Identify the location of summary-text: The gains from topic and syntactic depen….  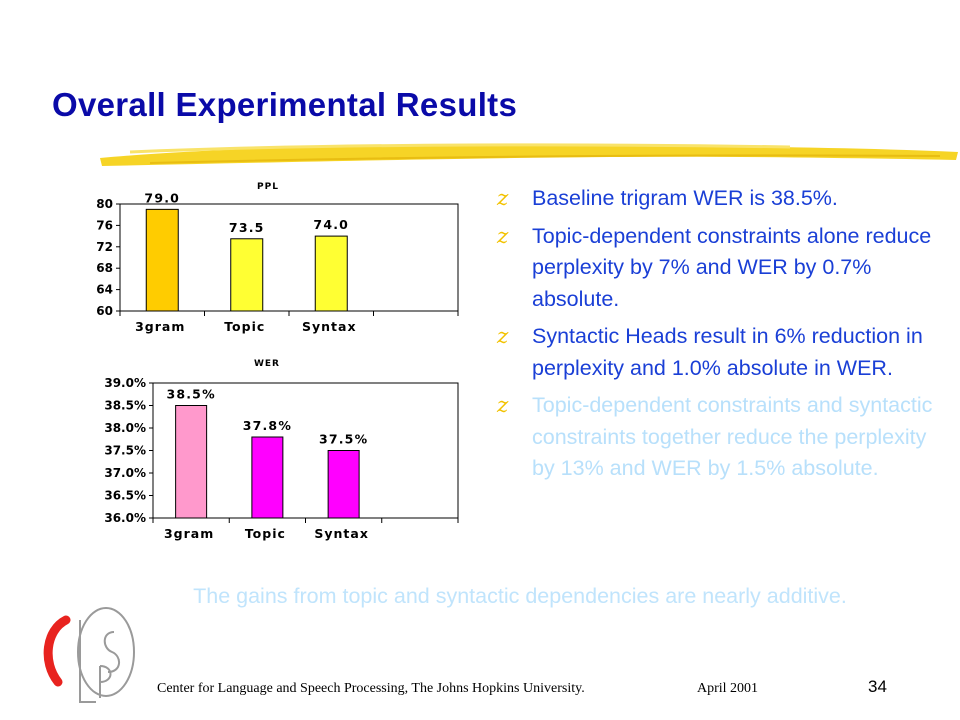
(520, 596).